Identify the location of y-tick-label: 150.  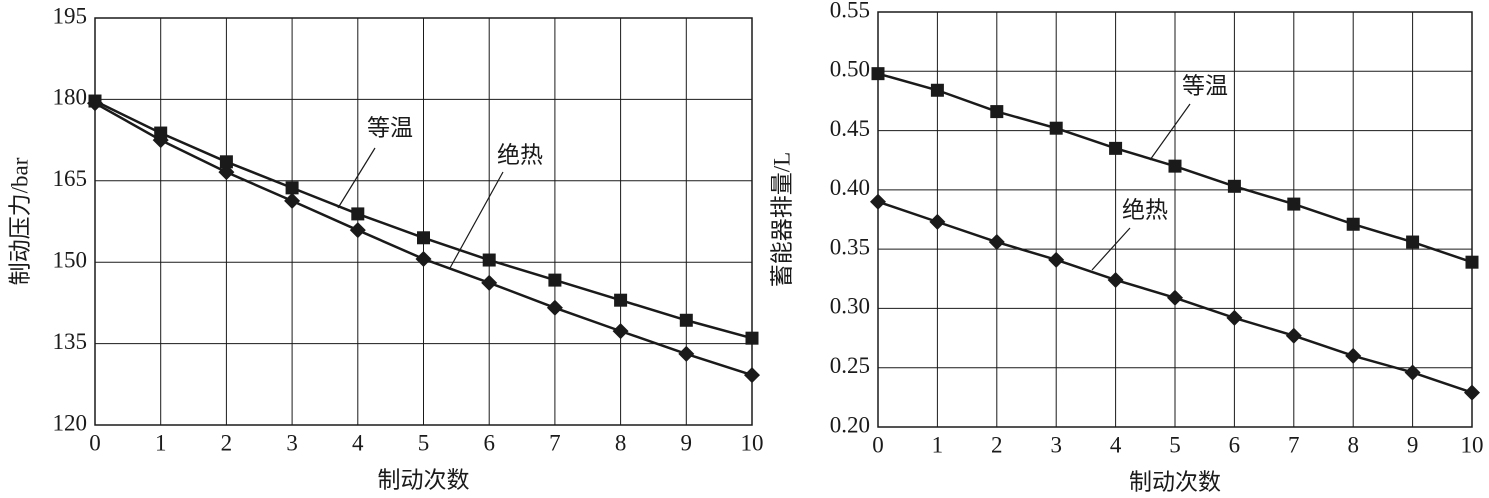
(70, 259).